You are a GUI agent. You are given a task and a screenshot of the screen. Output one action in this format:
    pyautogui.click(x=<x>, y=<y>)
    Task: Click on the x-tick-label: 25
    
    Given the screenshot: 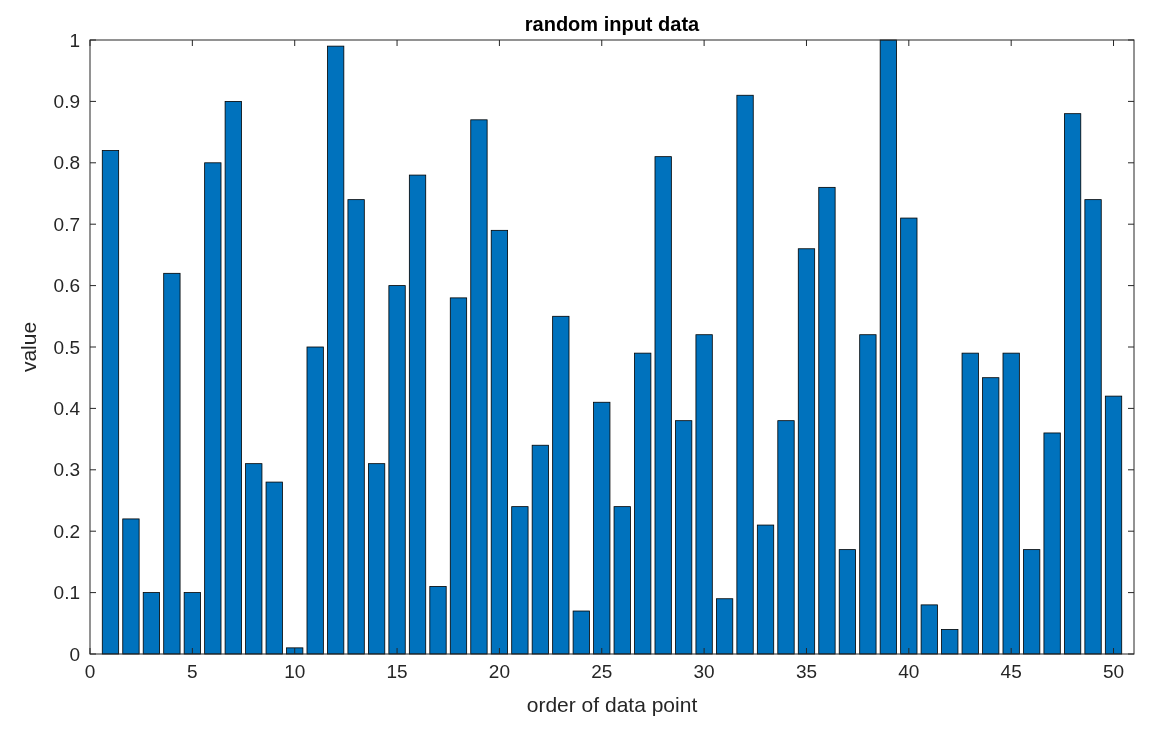 What is the action you would take?
    pyautogui.click(x=602, y=671)
    